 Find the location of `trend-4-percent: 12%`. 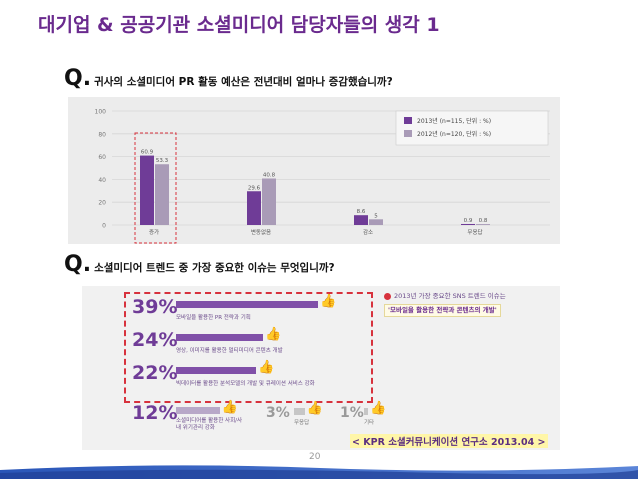

trend-4-percent: 12% is located at coordinates (155, 413).